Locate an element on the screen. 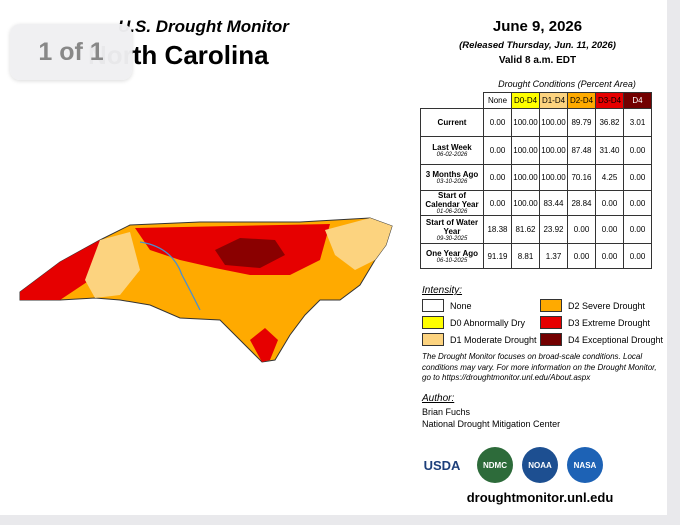 This screenshot has height=525, width=680. logo: NDMC is located at coordinates (495, 465).